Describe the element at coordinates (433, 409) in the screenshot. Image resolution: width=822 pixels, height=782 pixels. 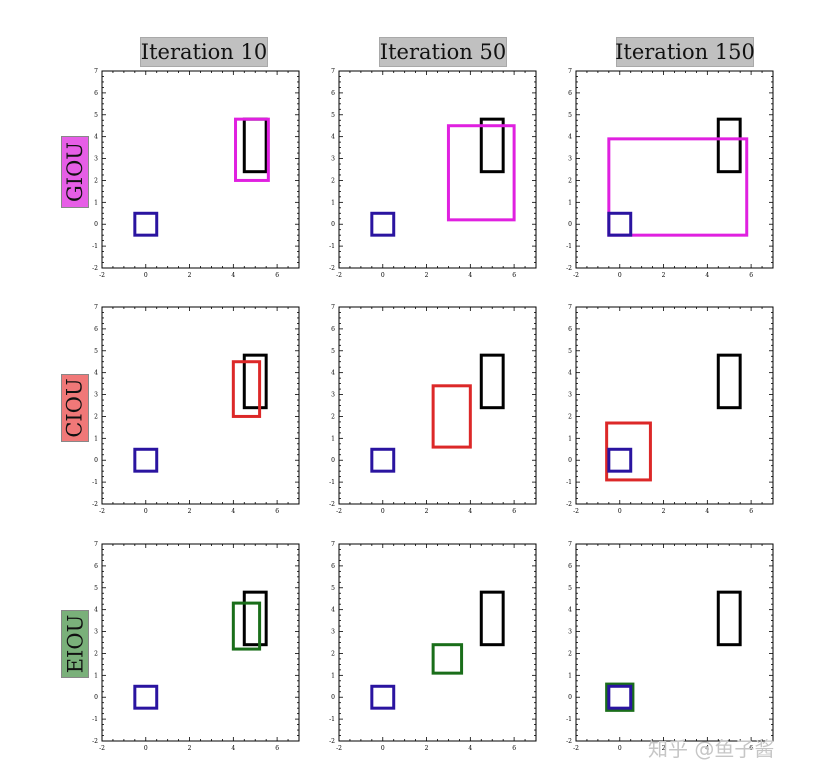
I see `panel-ciou-iteration-50: -2 0 2 4 6 -2 -1 0 1 2 3 4 5 6 7` at that location.